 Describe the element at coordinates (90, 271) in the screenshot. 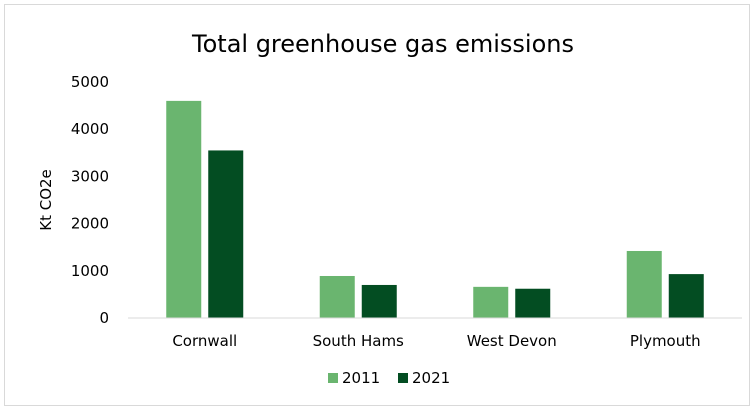

I see `y-tick-label: 1000` at that location.